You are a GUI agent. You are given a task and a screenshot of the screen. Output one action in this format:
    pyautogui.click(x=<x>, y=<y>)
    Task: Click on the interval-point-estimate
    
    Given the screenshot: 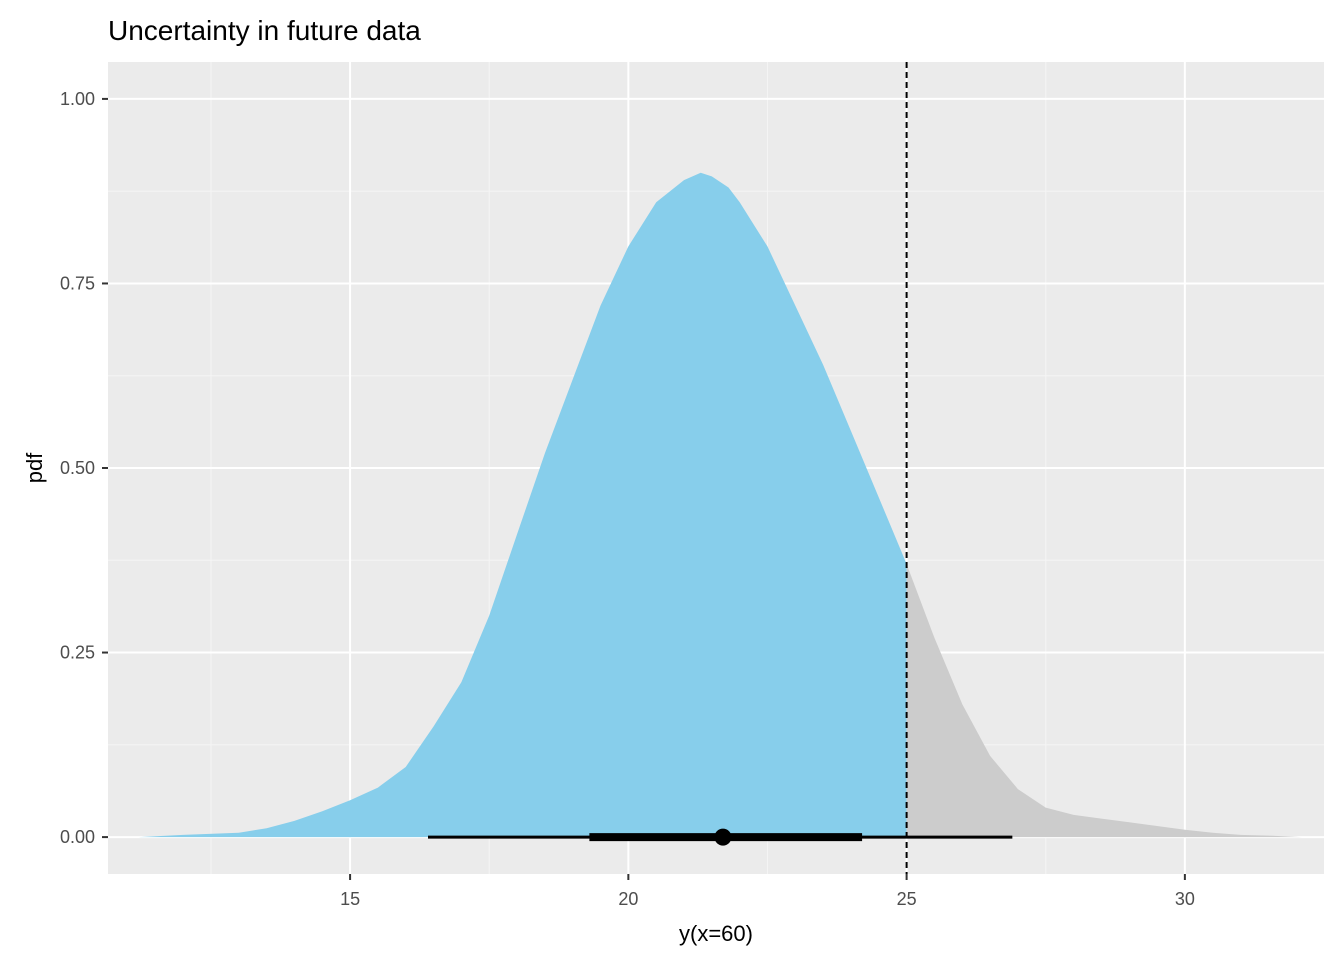 What is the action you would take?
    pyautogui.click(x=723, y=837)
    